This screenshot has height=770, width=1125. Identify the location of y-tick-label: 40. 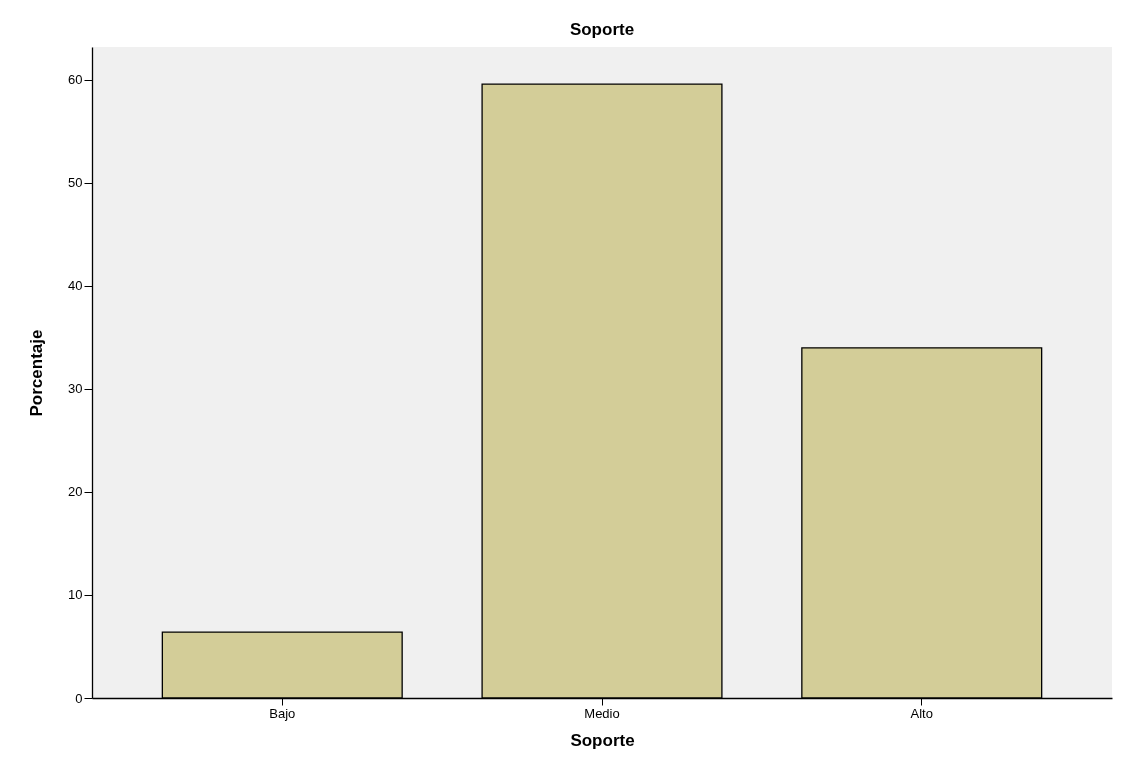
(75, 286).